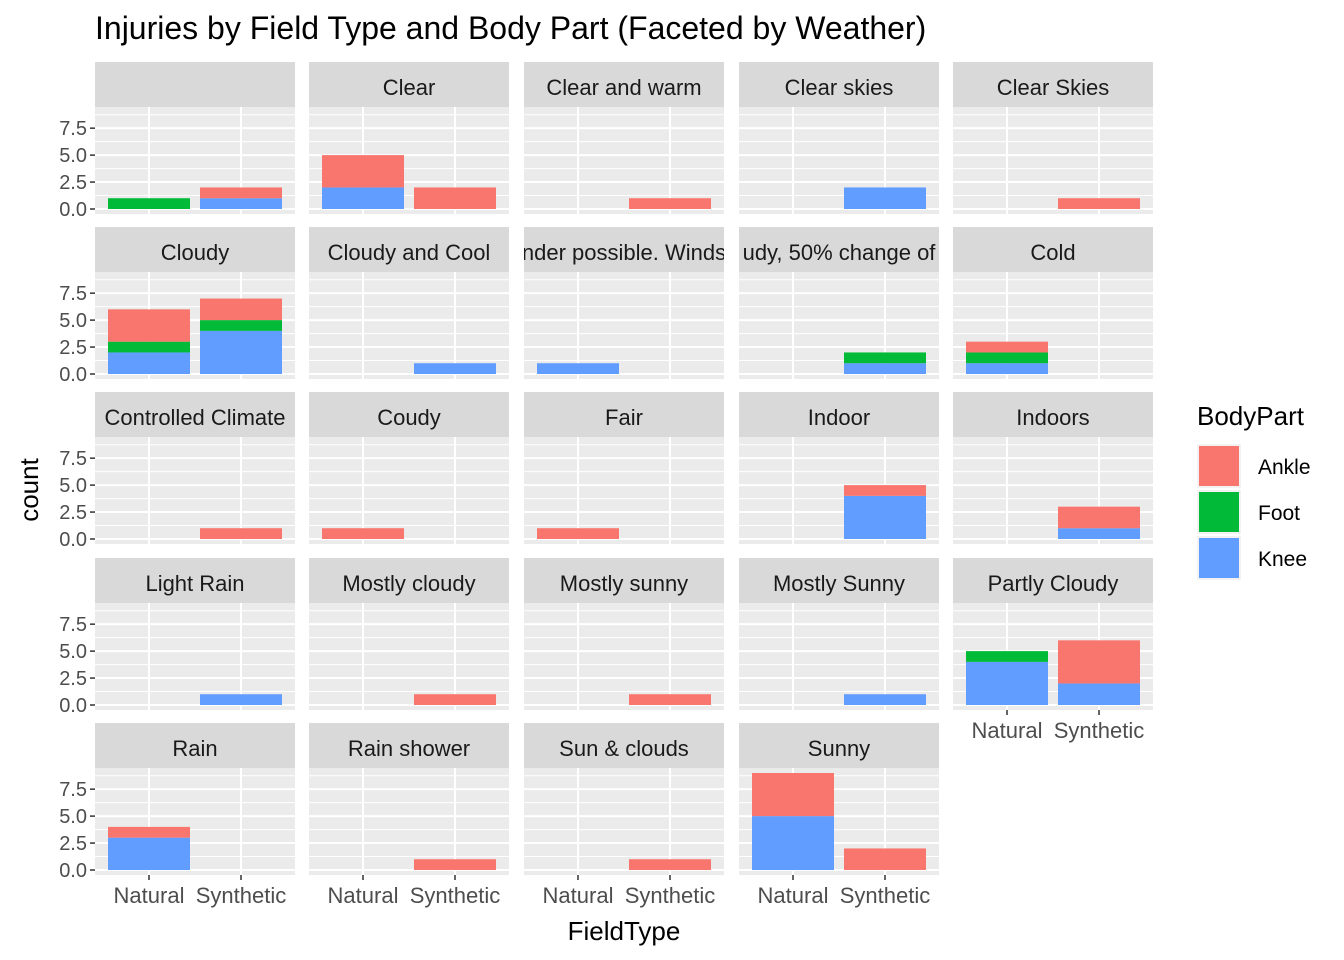 The height and width of the screenshot is (960, 1344). What do you see at coordinates (1053, 468) in the screenshot?
I see `facet-panel: Indoors` at bounding box center [1053, 468].